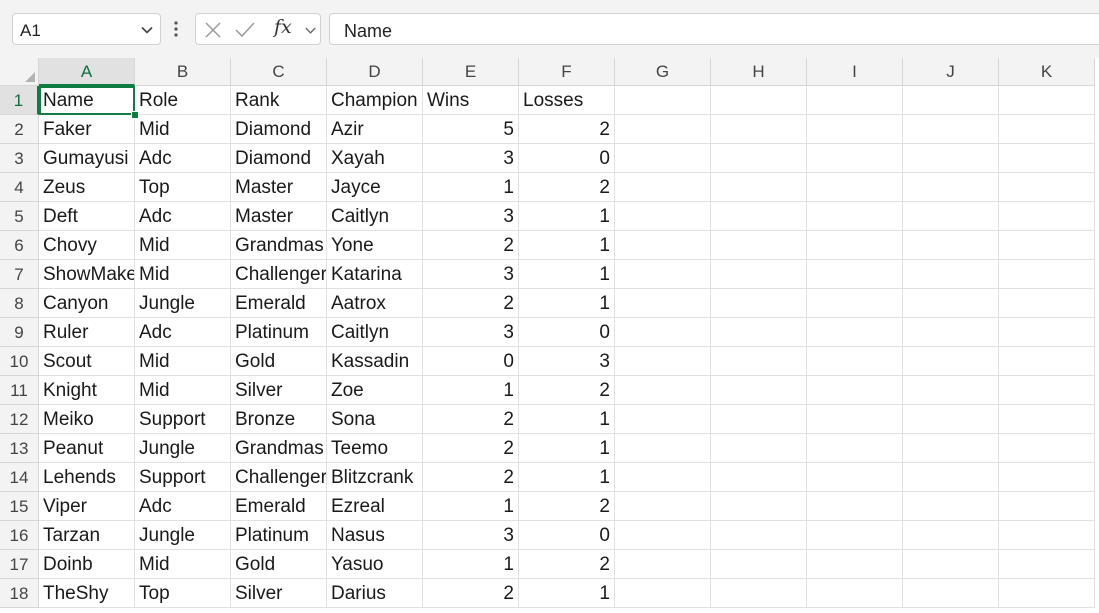 This screenshot has height=613, width=1099. Describe the element at coordinates (1047, 72) in the screenshot. I see `column-header: K` at that location.